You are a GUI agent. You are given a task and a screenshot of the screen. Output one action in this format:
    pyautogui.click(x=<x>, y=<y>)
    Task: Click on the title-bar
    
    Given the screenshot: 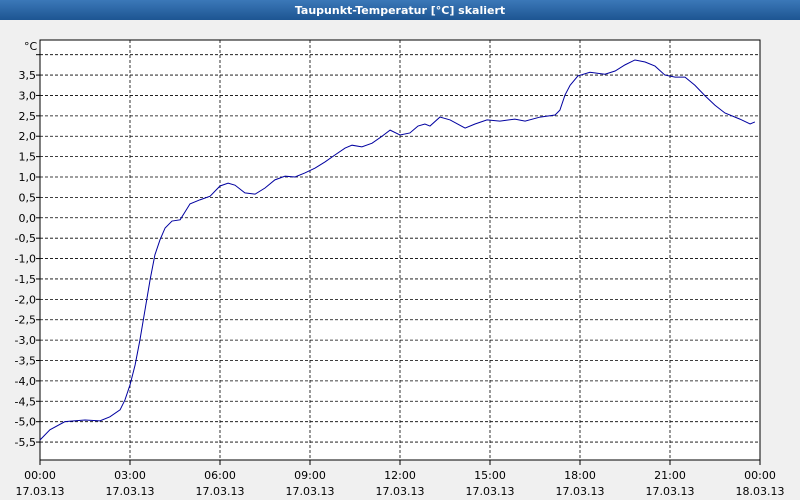 What is the action you would take?
    pyautogui.click(x=400, y=10)
    